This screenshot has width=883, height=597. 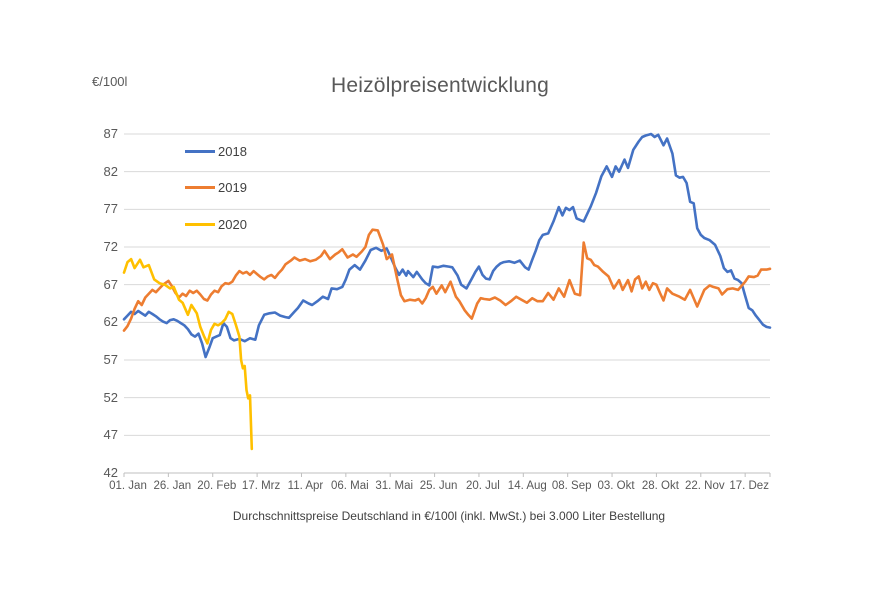 What do you see at coordinates (616, 486) in the screenshot?
I see `x-tick-label: 03. Okt` at bounding box center [616, 486].